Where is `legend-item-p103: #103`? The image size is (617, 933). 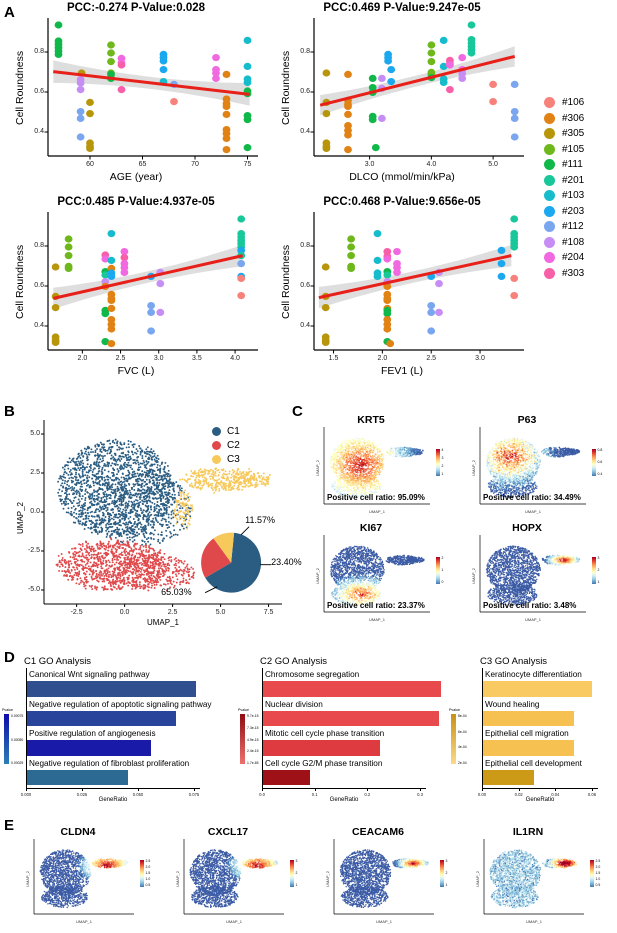 legend-item-p103: #103 is located at coordinates (564, 195).